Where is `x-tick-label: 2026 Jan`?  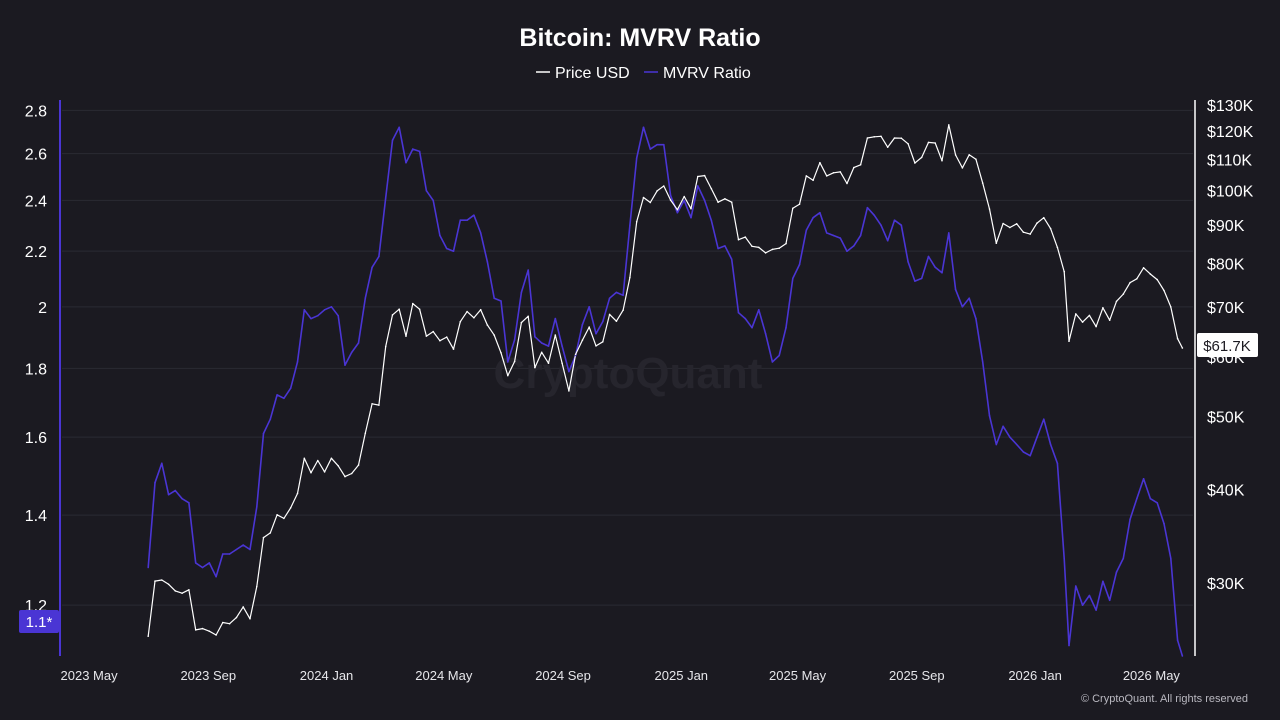 x-tick-label: 2026 Jan is located at coordinates (1035, 675).